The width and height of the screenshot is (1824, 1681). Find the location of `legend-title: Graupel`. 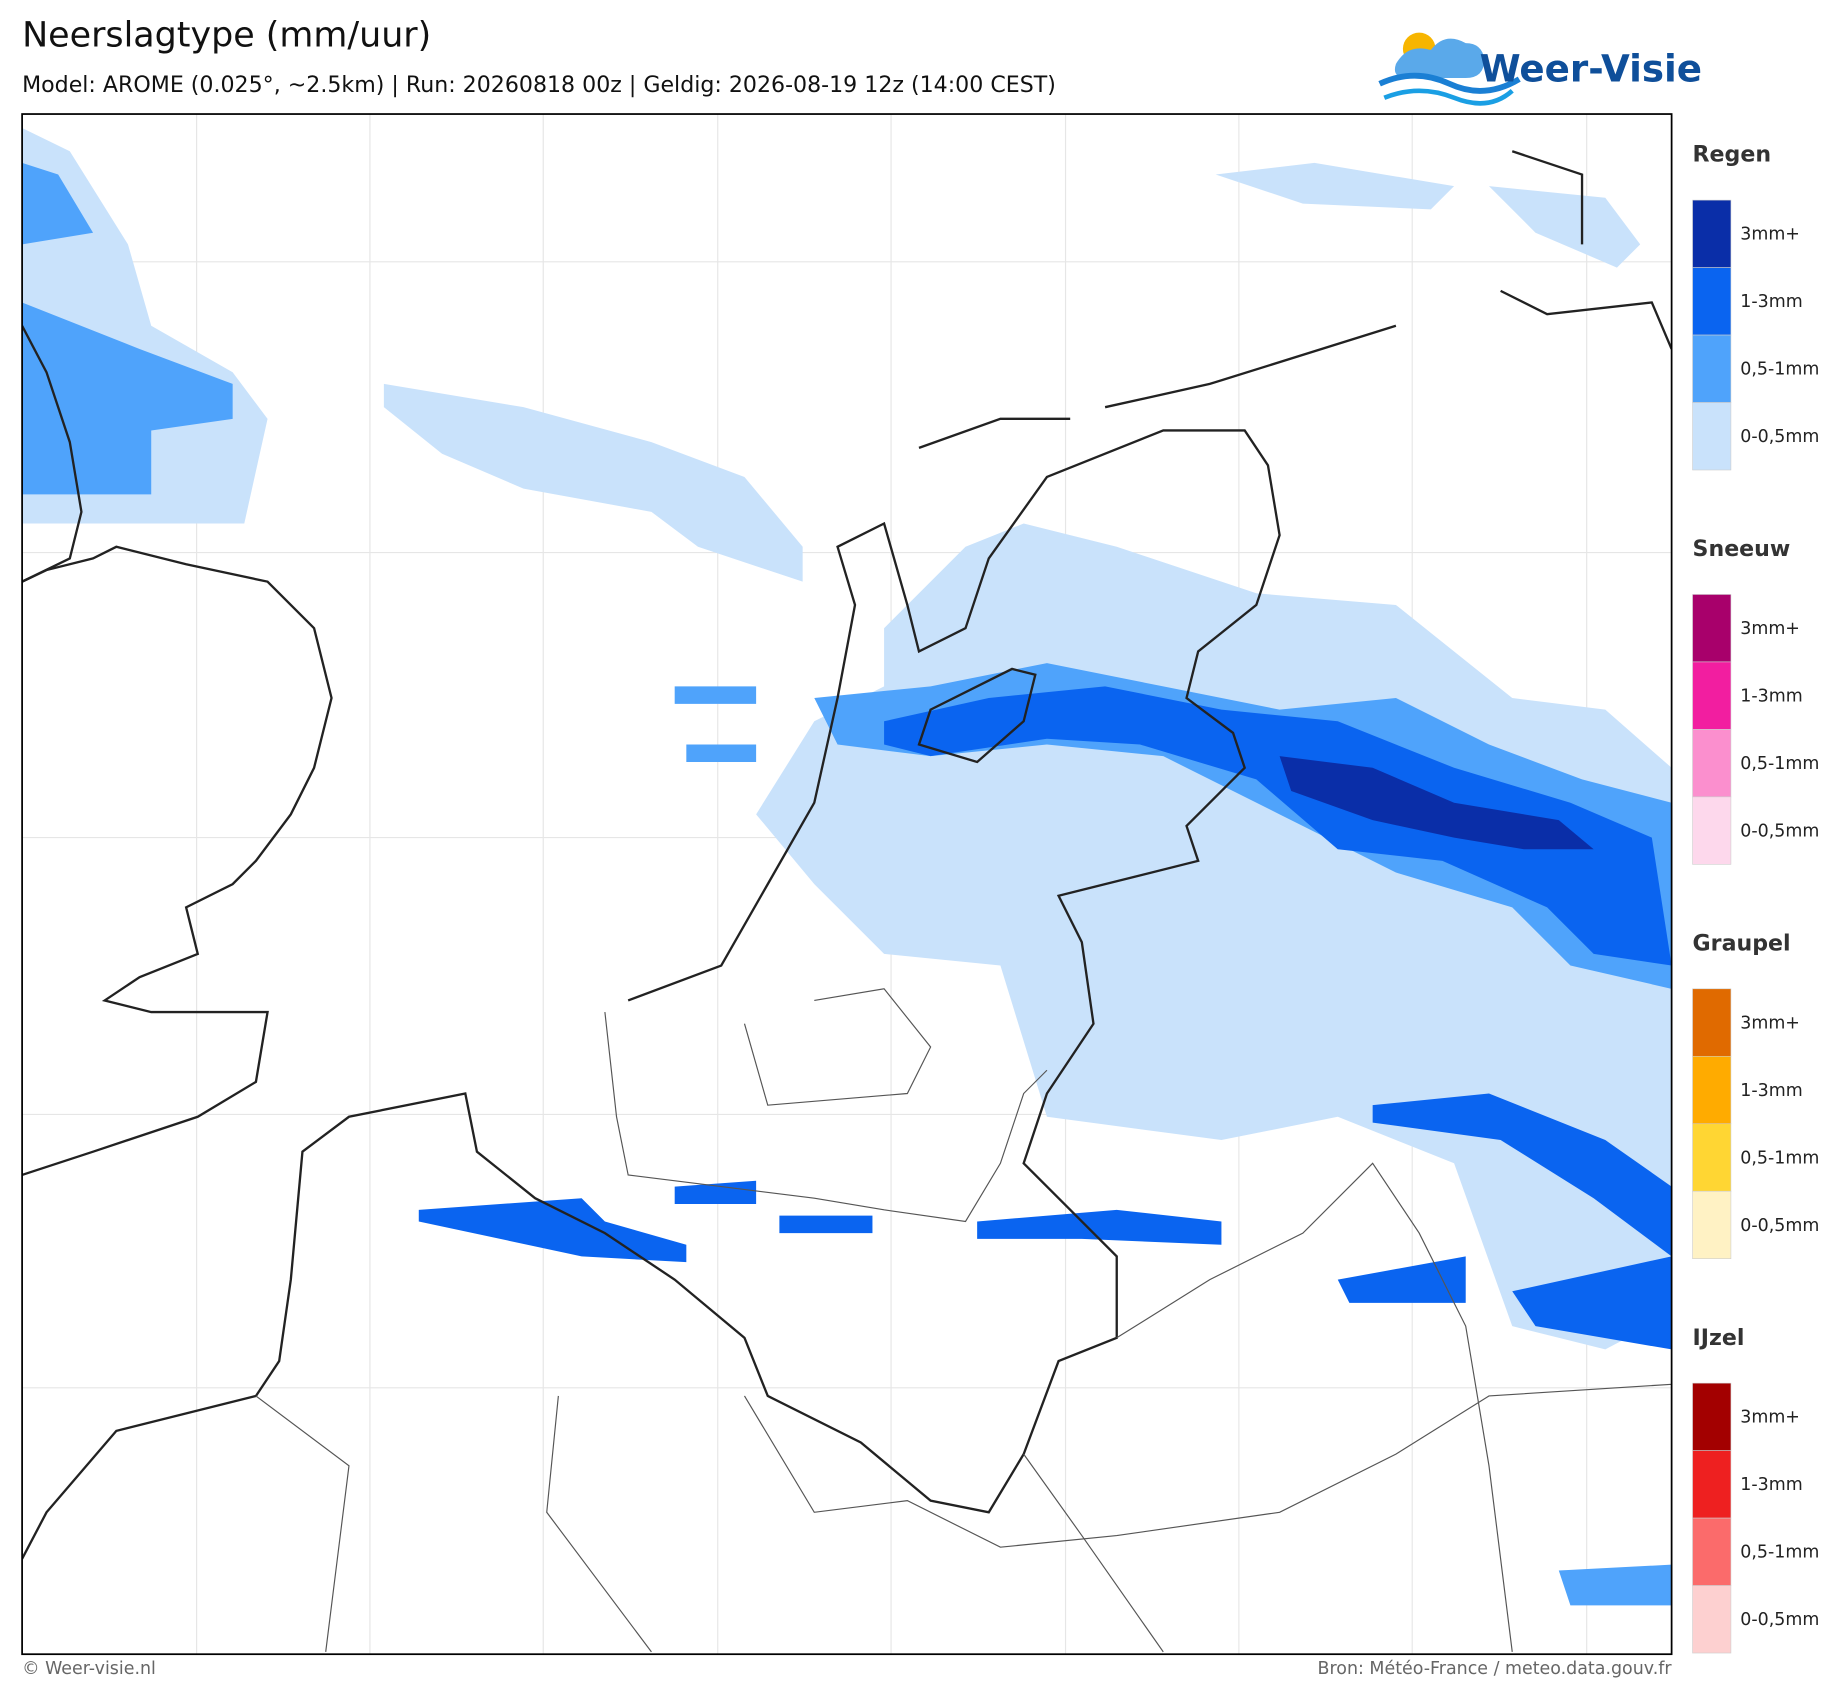

legend-title: Graupel is located at coordinates (1742, 943).